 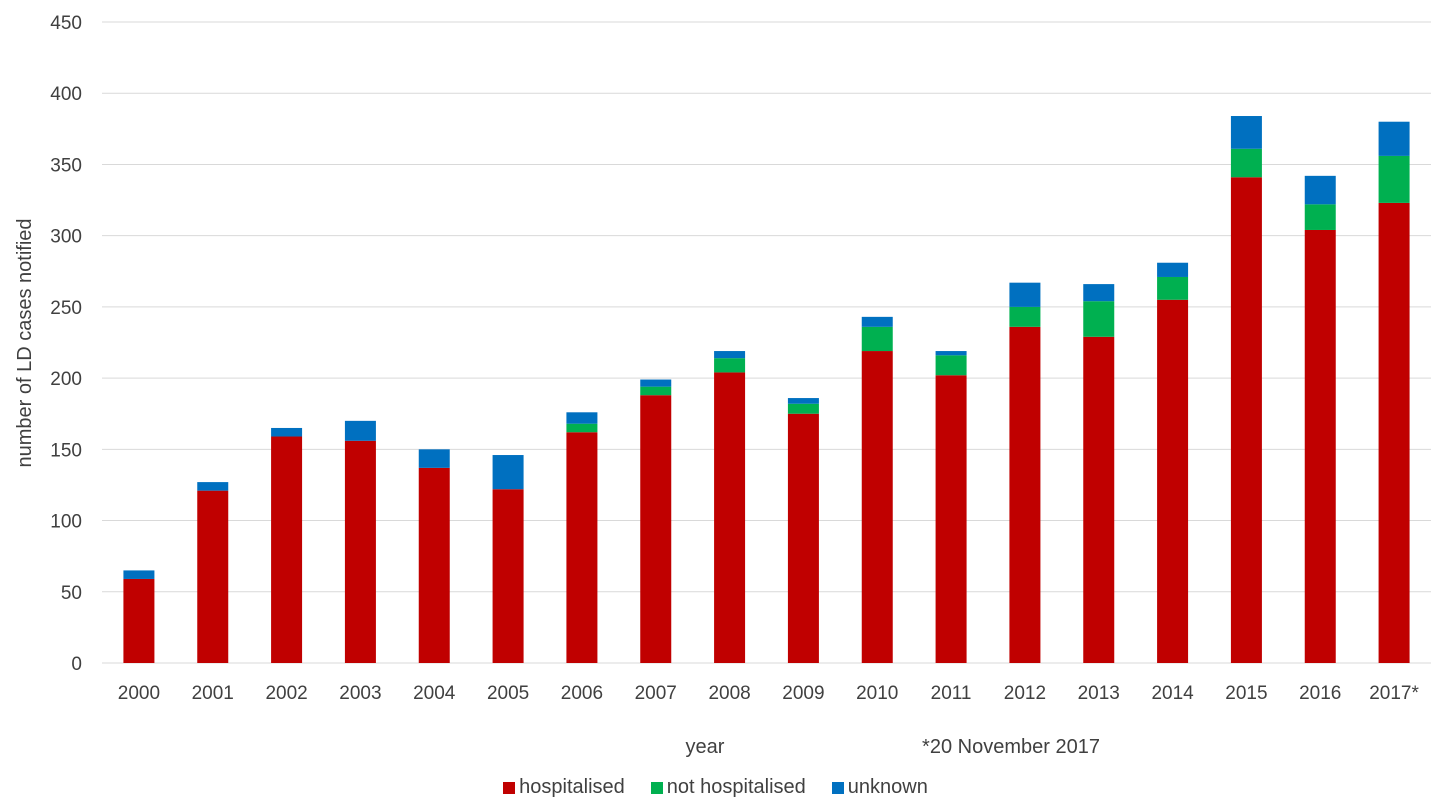 I want to click on legend-item: hospitalised, so click(x=564, y=787).